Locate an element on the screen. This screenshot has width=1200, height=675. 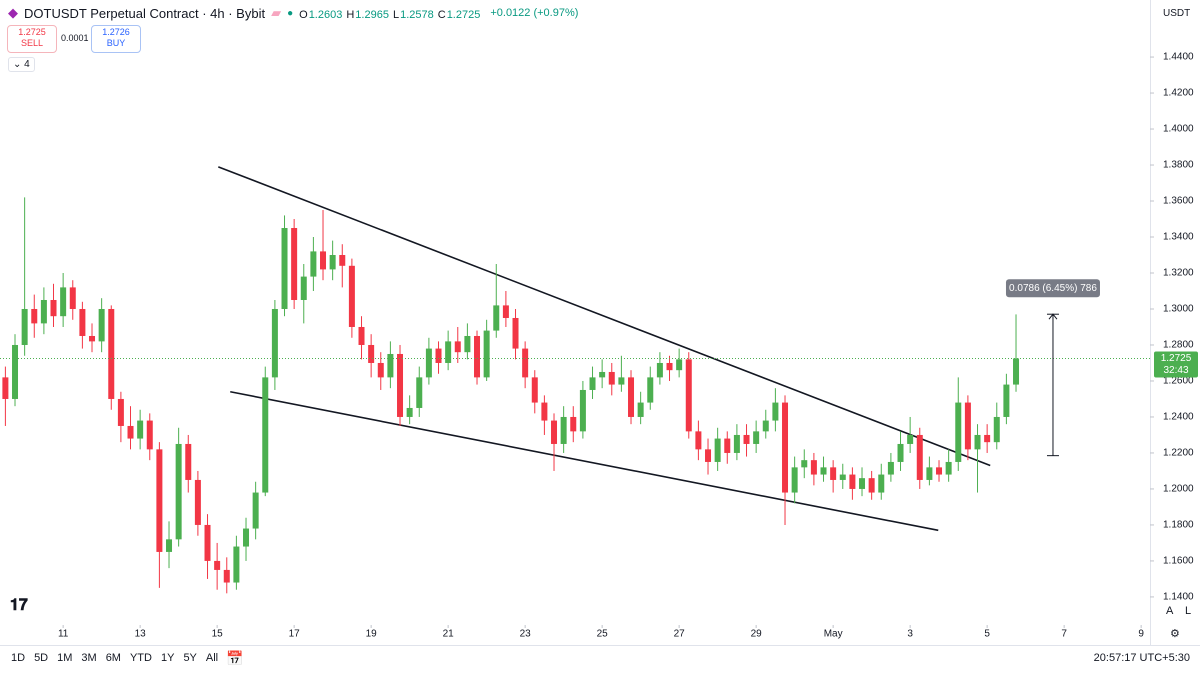
x-tick-label: 27 is located at coordinates (680, 634).